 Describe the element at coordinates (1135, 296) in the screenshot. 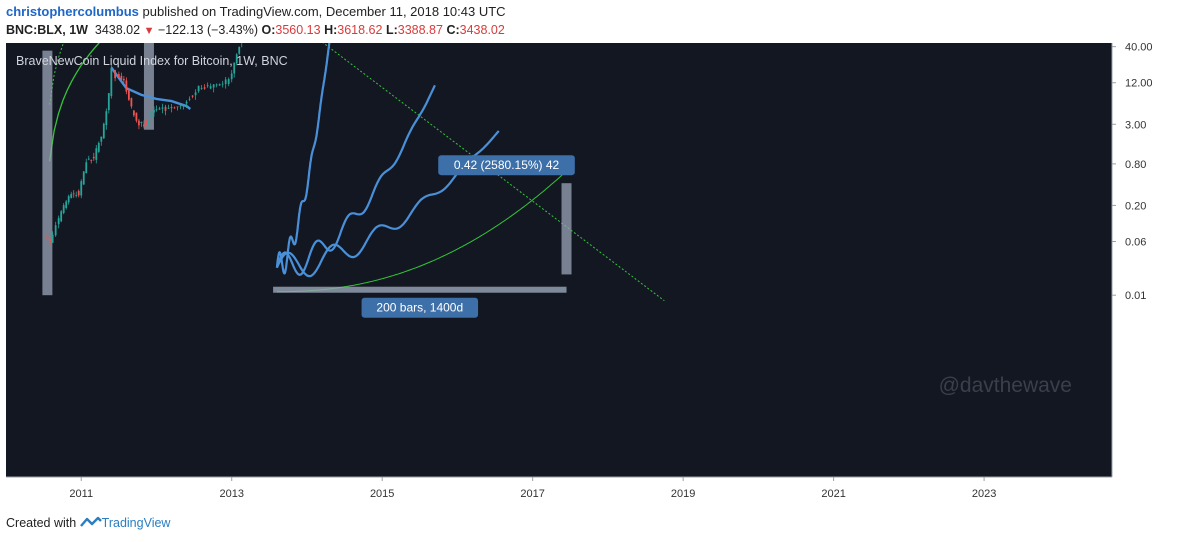

I see `price-tick-label: 0.01` at that location.